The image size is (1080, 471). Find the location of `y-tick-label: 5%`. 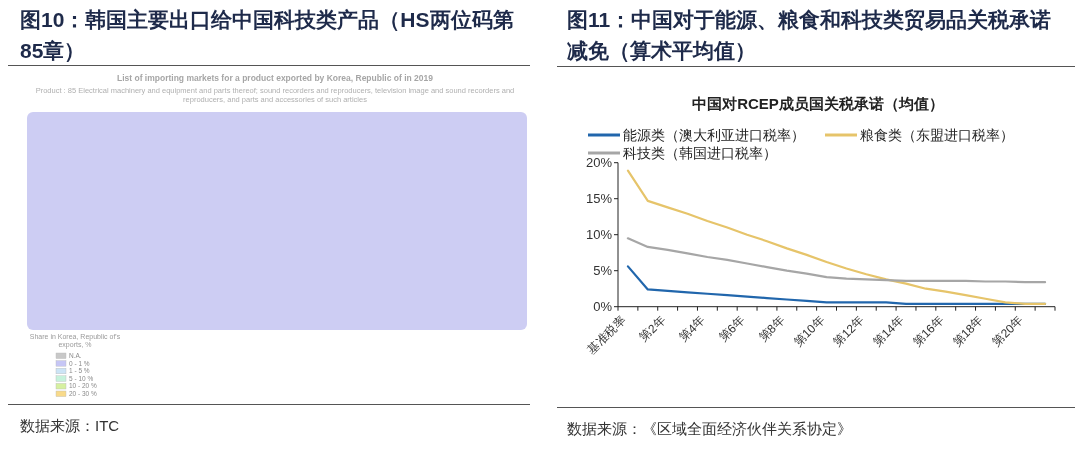

y-tick-label: 5% is located at coordinates (603, 271).